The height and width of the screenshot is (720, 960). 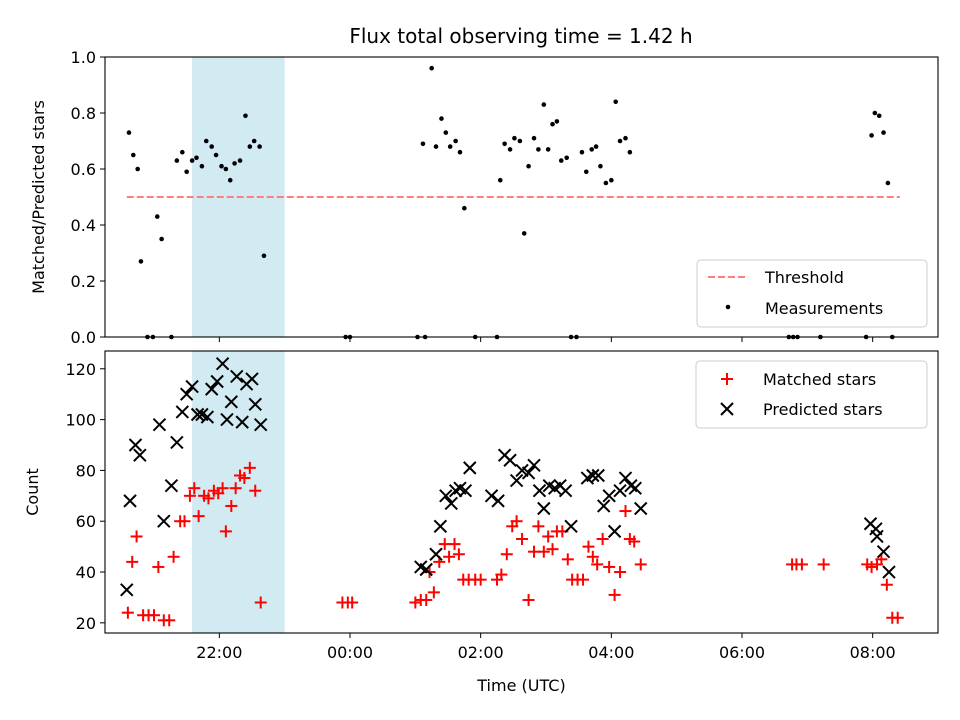 What do you see at coordinates (819, 379) in the screenshot?
I see `legend-matched-label: Matched stars` at bounding box center [819, 379].